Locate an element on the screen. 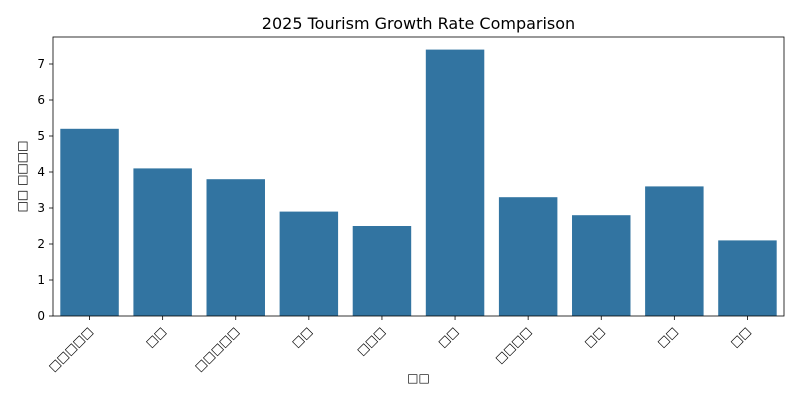 This screenshot has width=800, height=404. x-tick-label-1: □□ is located at coordinates (156, 337).